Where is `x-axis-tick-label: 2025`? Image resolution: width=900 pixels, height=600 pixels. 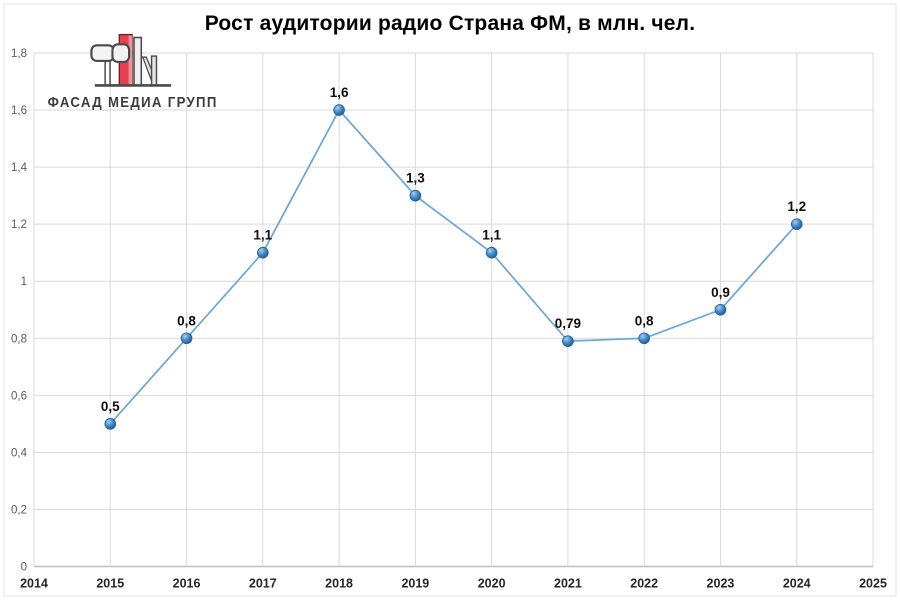 x-axis-tick-label: 2025 is located at coordinates (873, 584).